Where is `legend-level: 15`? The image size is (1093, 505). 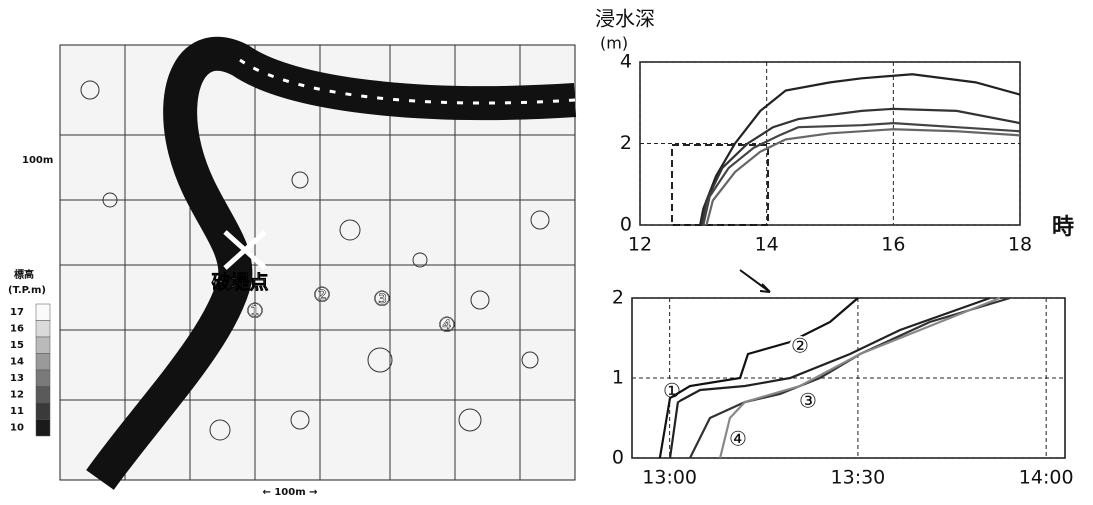 legend-level: 15 is located at coordinates (17, 345).